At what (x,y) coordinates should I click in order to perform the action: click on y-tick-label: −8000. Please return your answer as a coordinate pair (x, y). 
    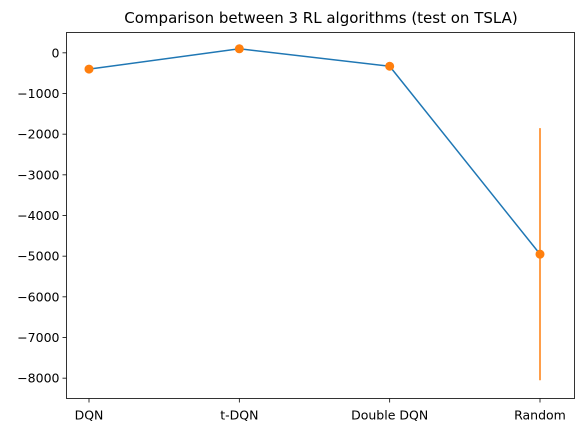
    Looking at the image, I should click on (38, 378).